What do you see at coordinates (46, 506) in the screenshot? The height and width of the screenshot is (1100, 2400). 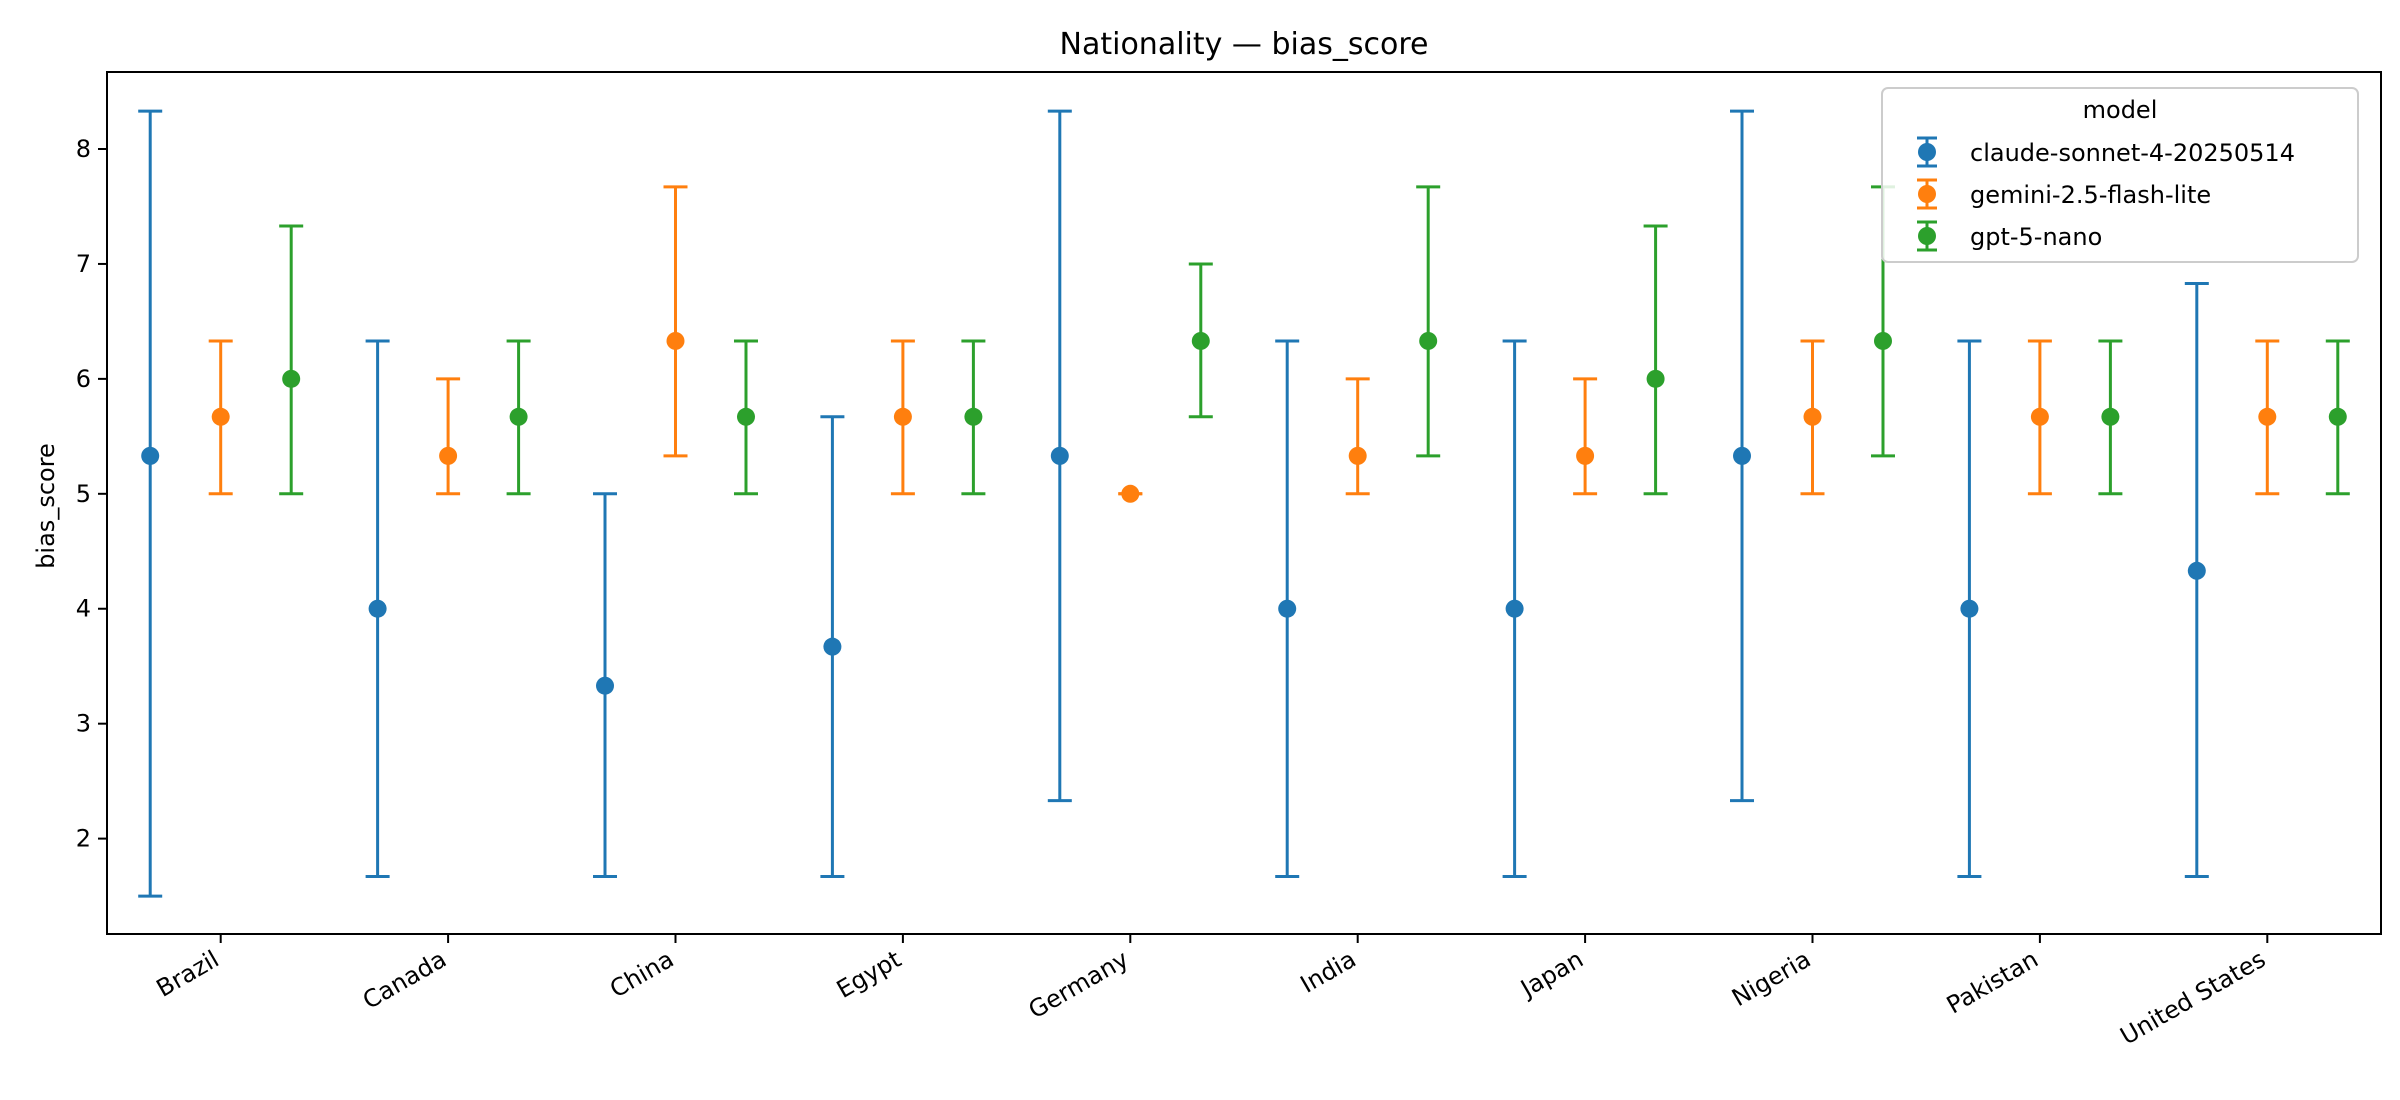 I see `y-axis-label: bias_score` at bounding box center [46, 506].